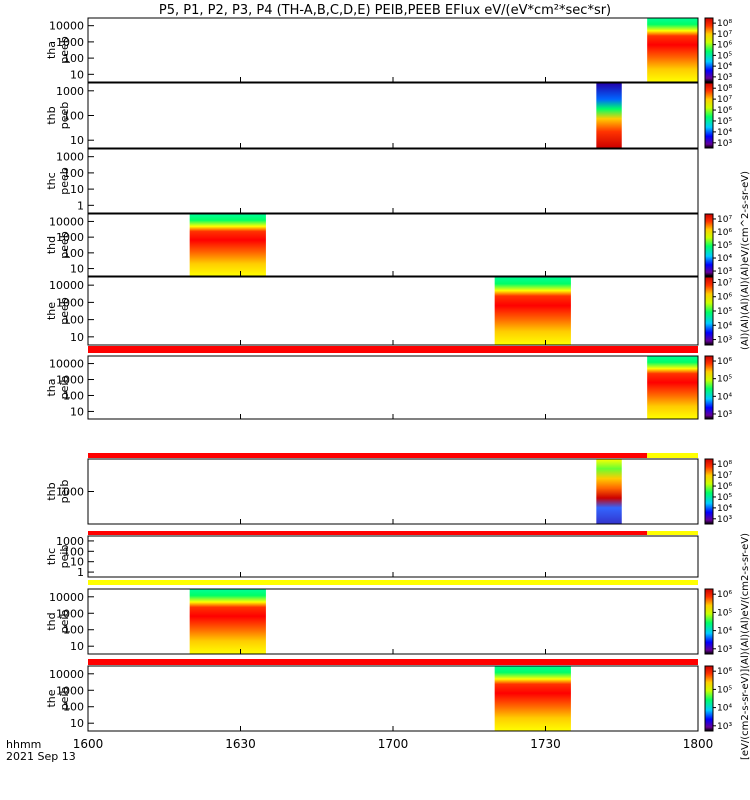  I want to click on panel-ylabel: tha, so click(51, 387).